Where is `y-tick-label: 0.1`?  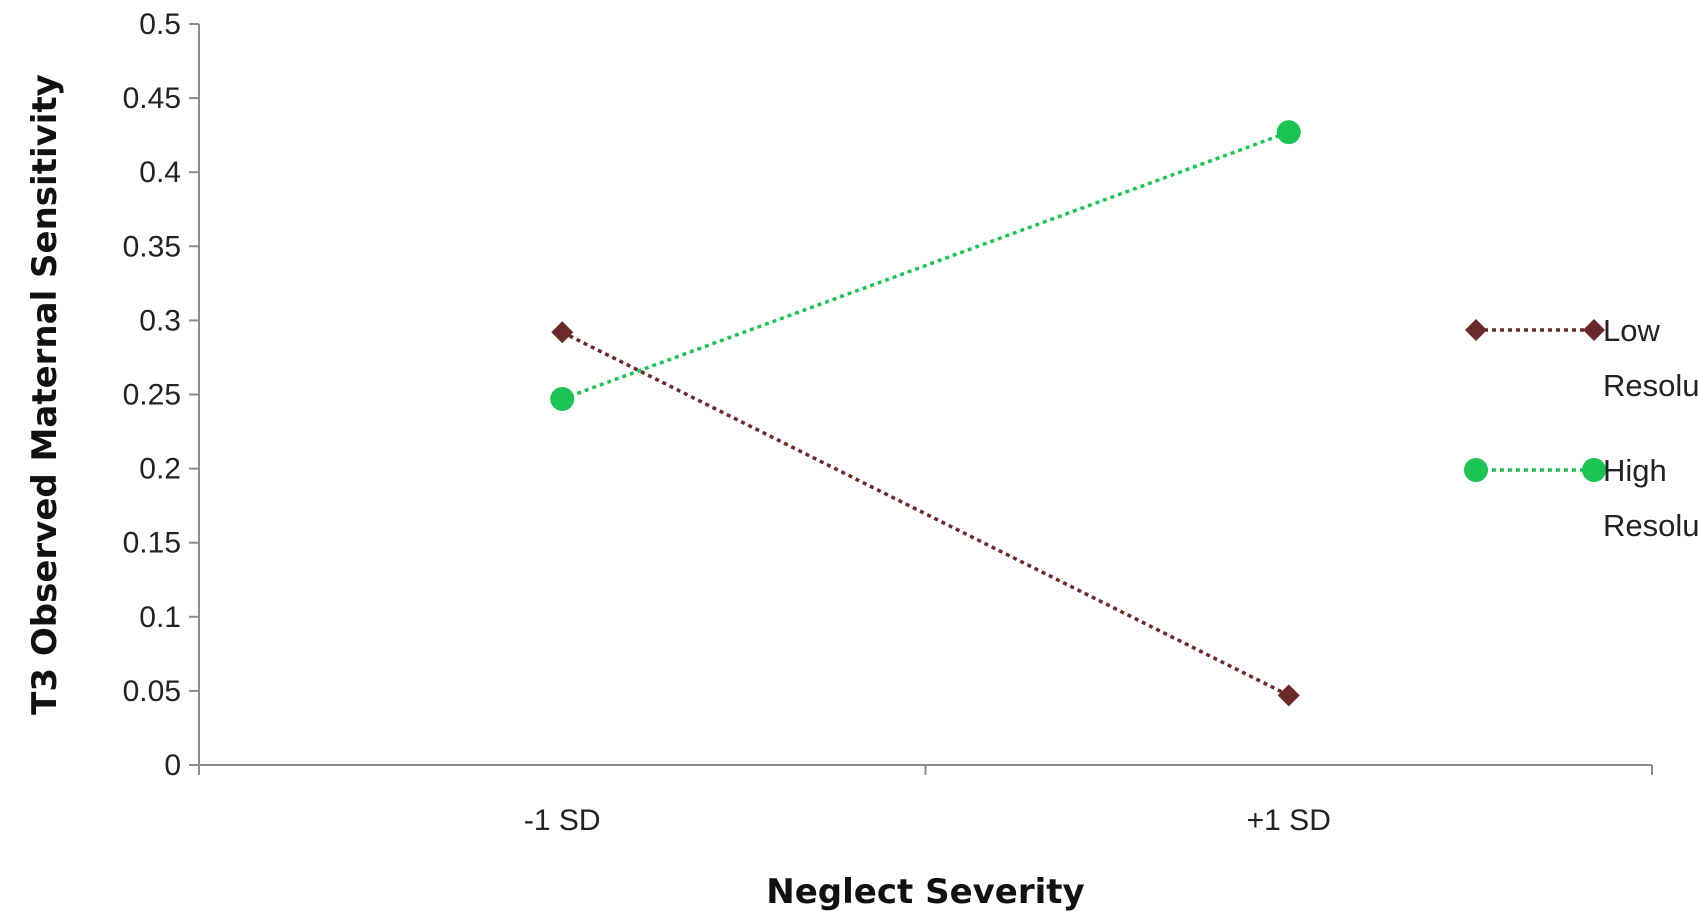 y-tick-label: 0.1 is located at coordinates (160, 617).